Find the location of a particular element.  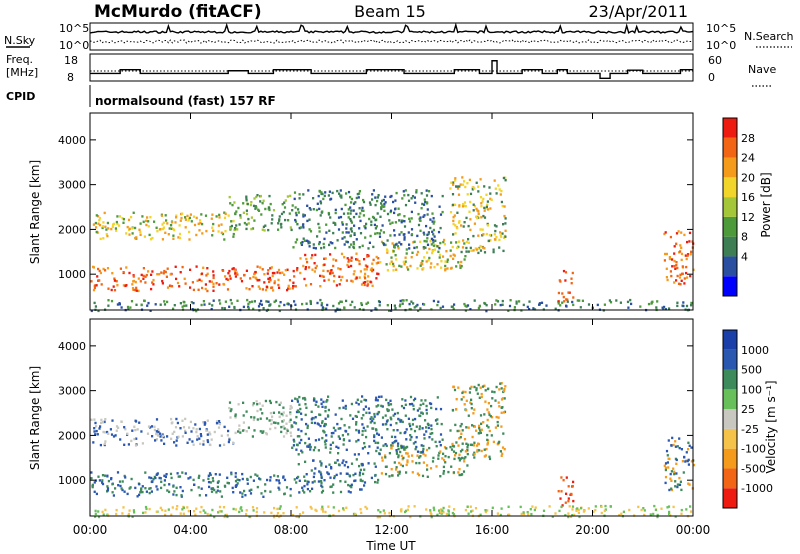

colorbar-frame is located at coordinates (730, 207).